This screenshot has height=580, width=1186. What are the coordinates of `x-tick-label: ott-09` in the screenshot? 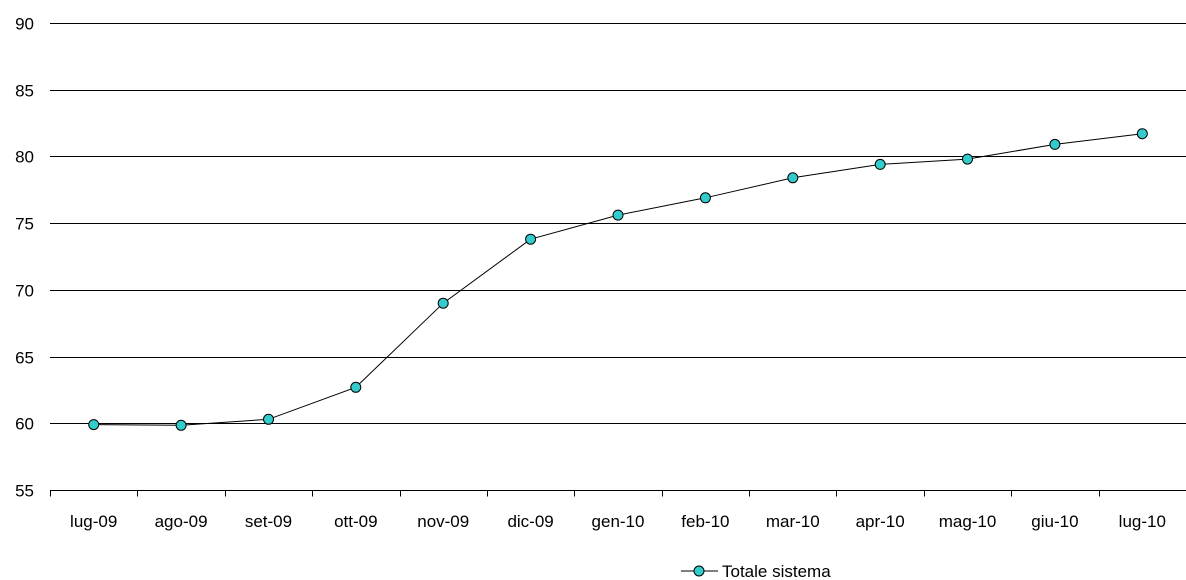 It's located at (355, 521).